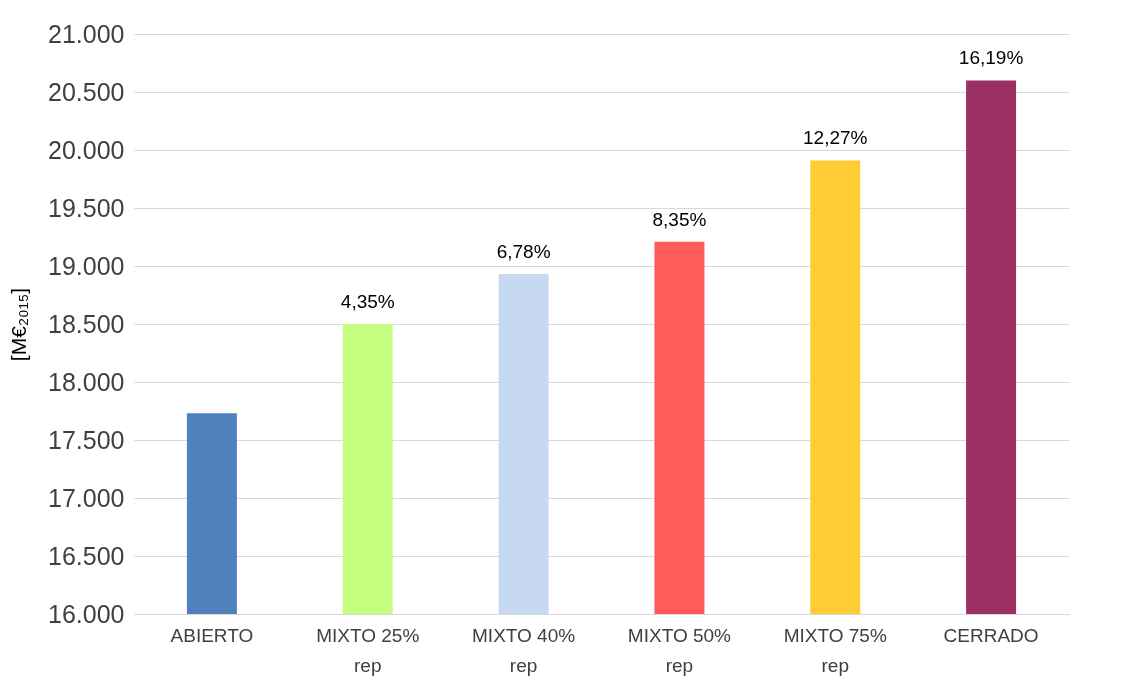  What do you see at coordinates (991, 635) in the screenshot?
I see `x-tick-label: CERRADO` at bounding box center [991, 635].